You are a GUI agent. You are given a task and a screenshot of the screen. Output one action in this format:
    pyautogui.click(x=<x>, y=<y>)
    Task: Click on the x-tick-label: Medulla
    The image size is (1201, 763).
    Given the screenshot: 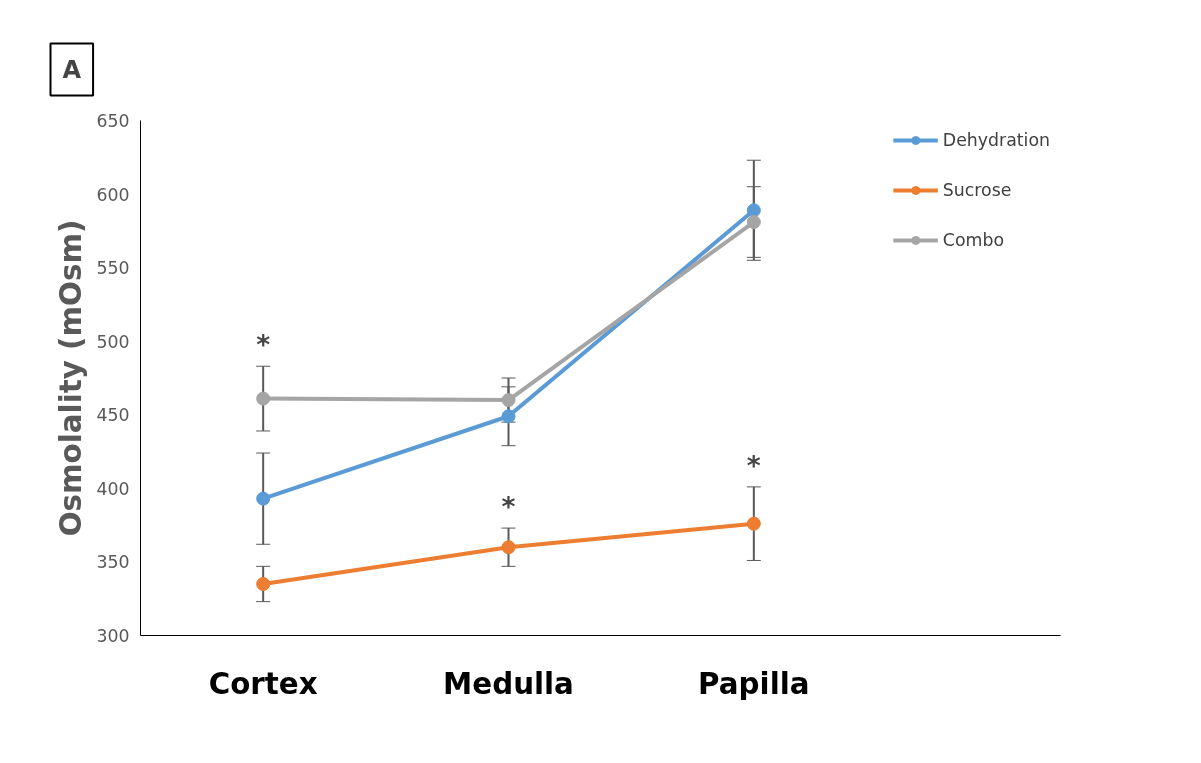 What is the action you would take?
    pyautogui.click(x=508, y=683)
    